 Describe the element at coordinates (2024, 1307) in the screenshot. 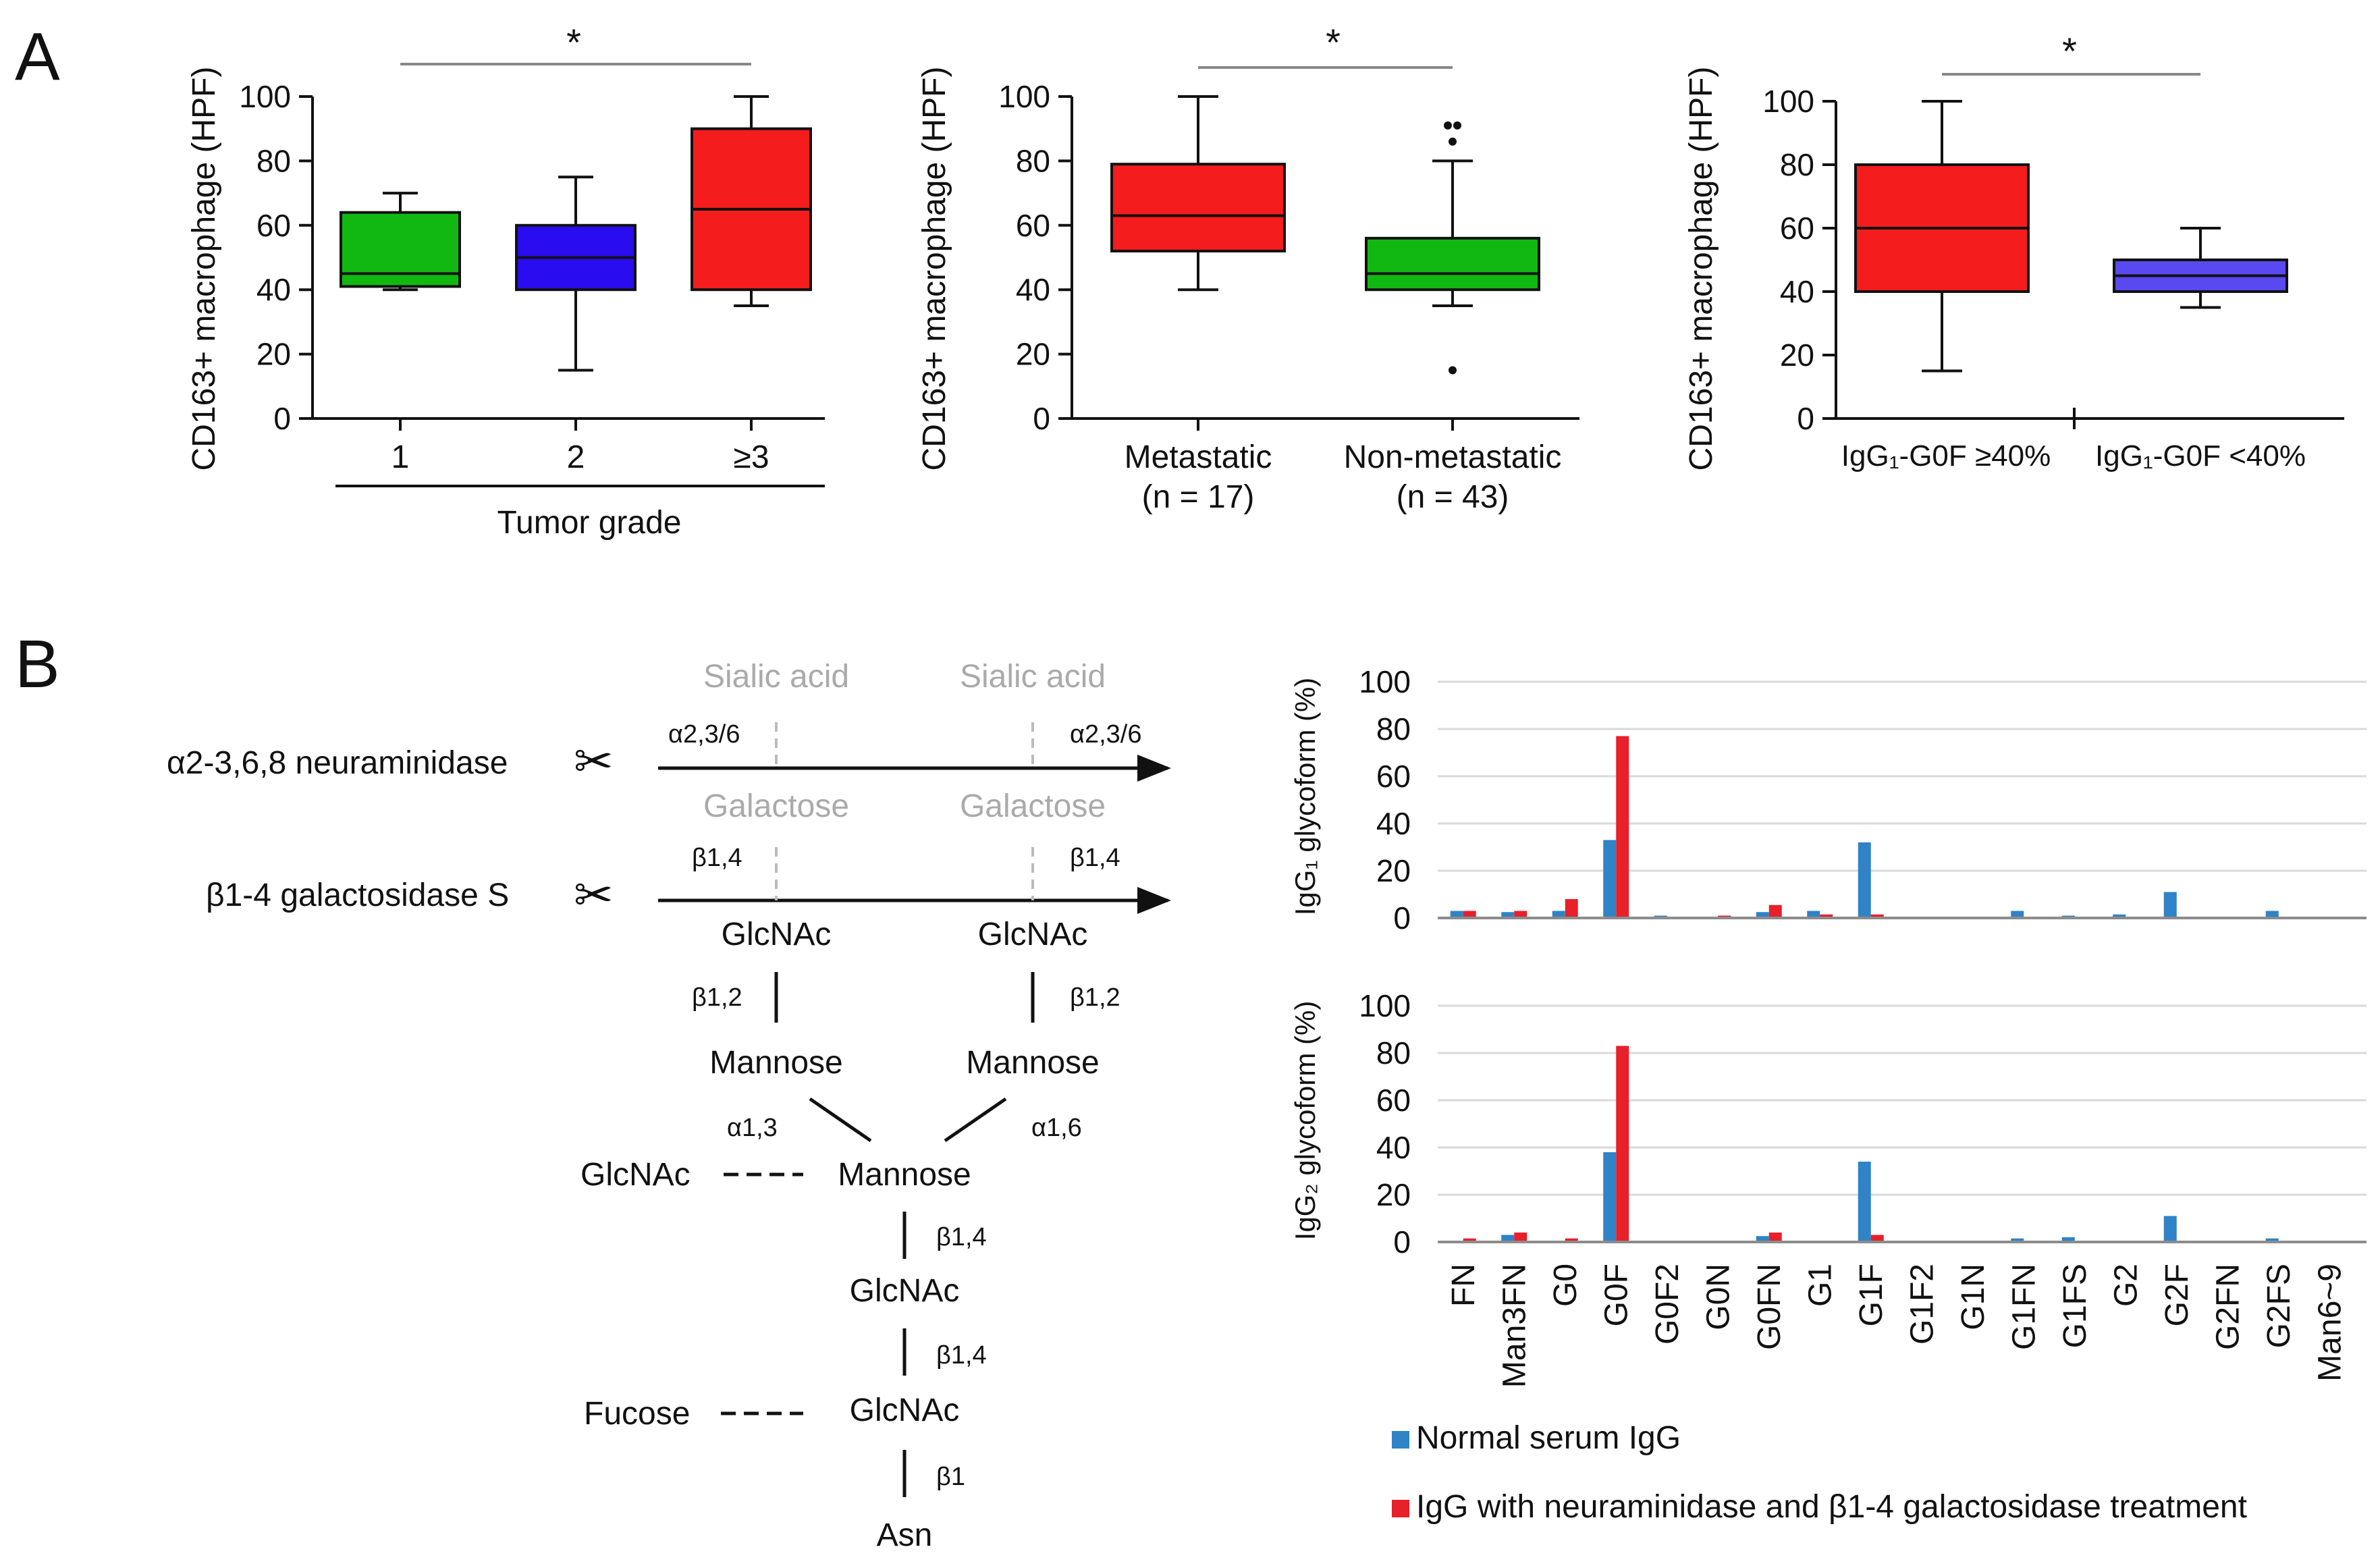

I see `category-label: G1FN` at that location.